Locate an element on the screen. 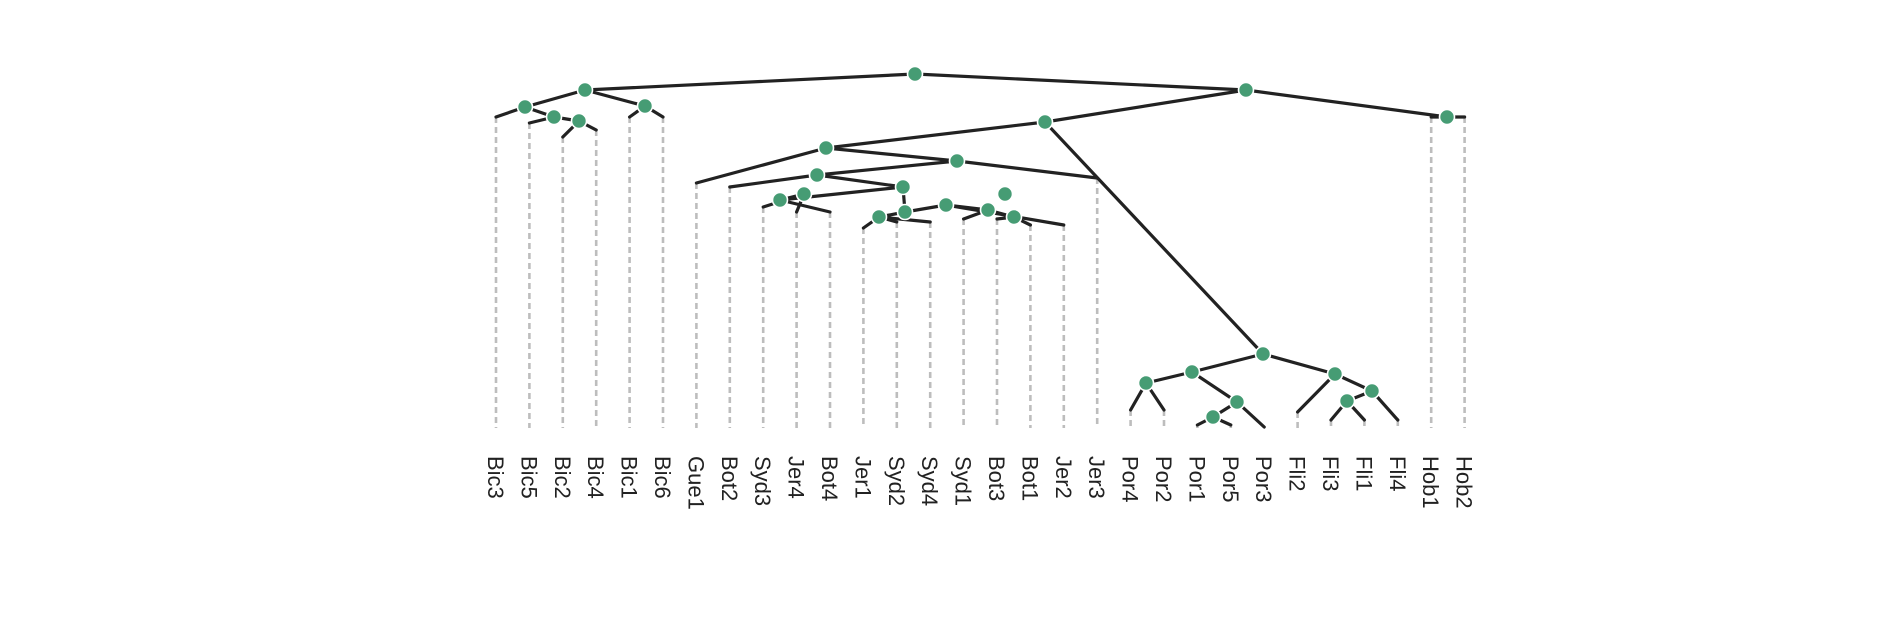 The width and height of the screenshot is (1894, 630). leaf-label-por1: Por1 is located at coordinates (1196, 479).